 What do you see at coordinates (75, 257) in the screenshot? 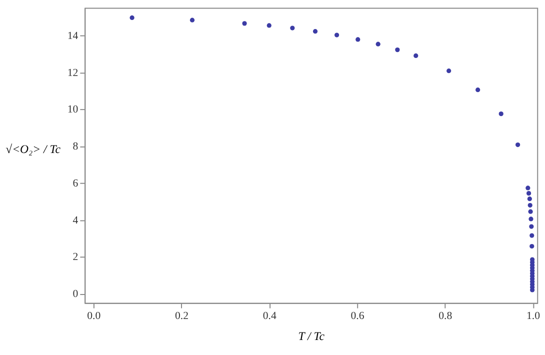
I see `y-tick-label: 2` at bounding box center [75, 257].